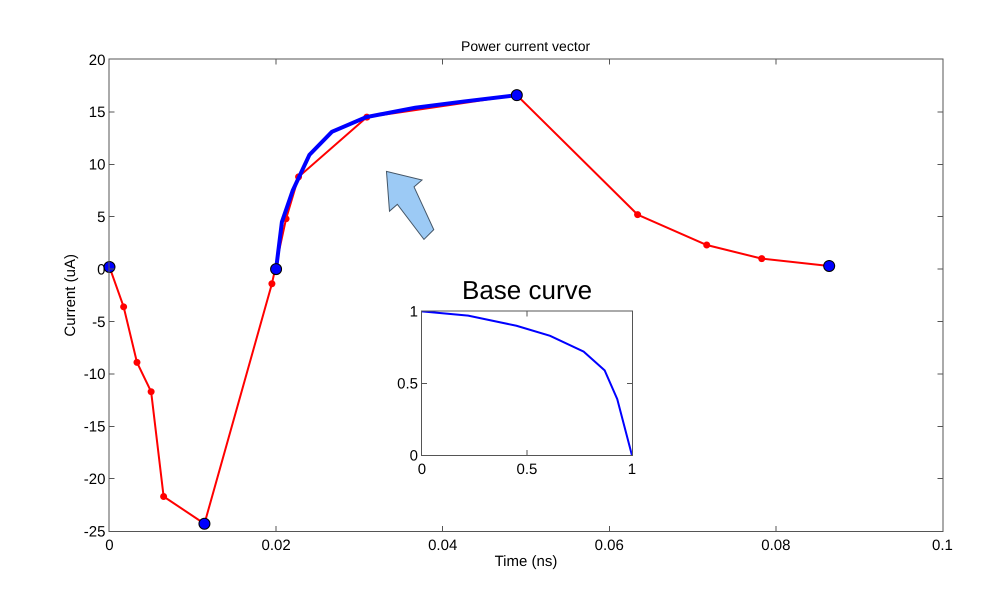 The image size is (985, 613). Describe the element at coordinates (71, 295) in the screenshot. I see `y-axis-title: Current (uA)` at that location.